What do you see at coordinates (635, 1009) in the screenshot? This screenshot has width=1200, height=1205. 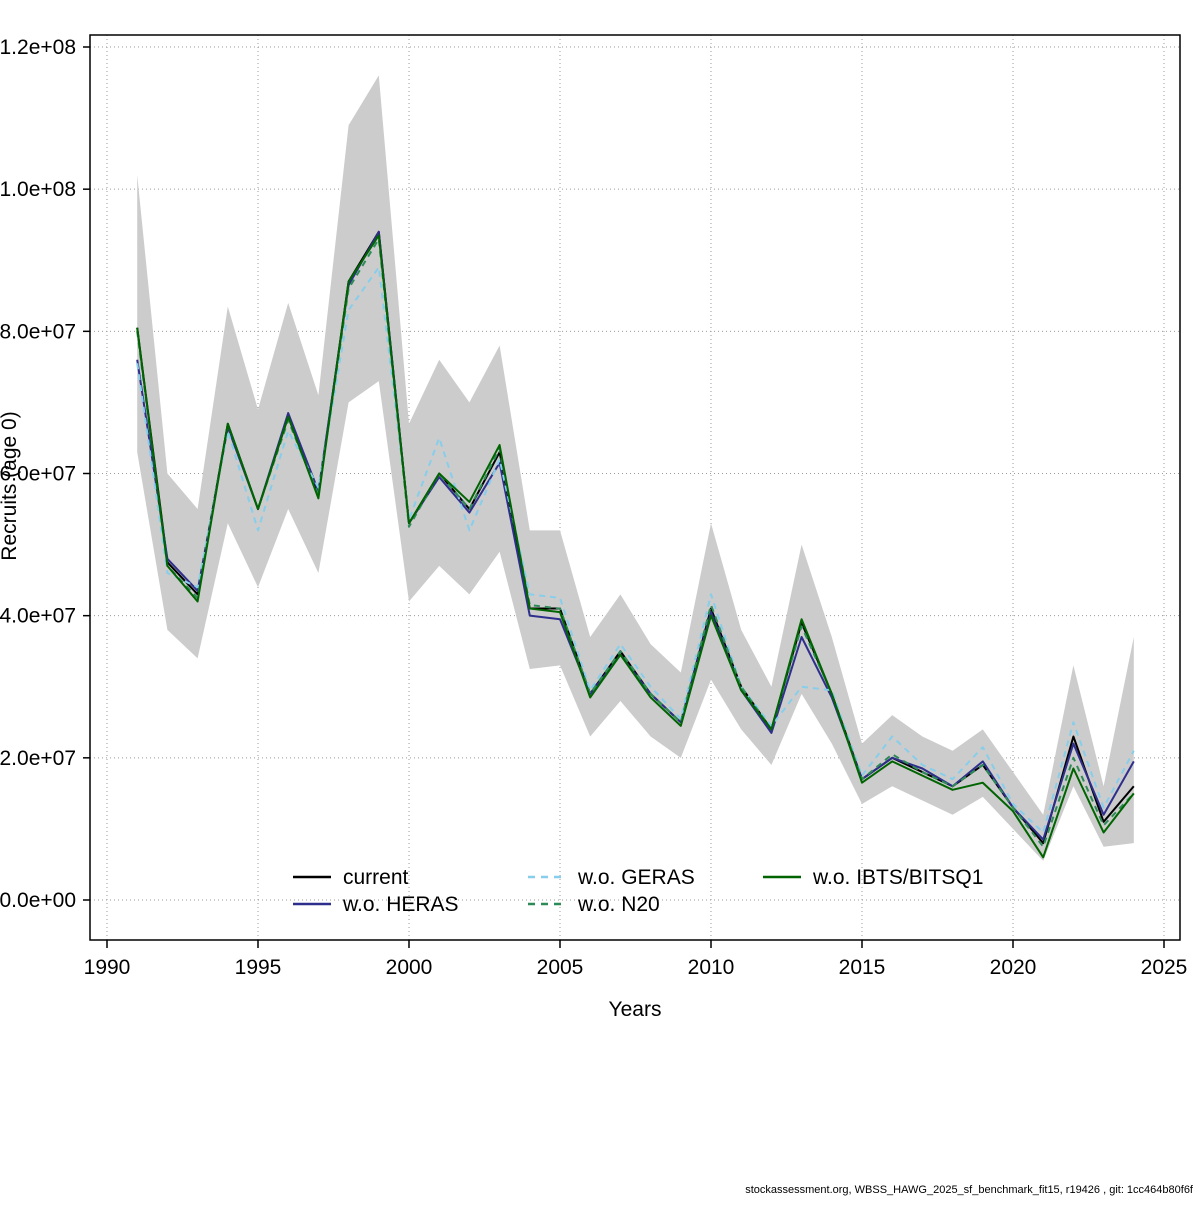 I see `x-axis-title: Years` at bounding box center [635, 1009].